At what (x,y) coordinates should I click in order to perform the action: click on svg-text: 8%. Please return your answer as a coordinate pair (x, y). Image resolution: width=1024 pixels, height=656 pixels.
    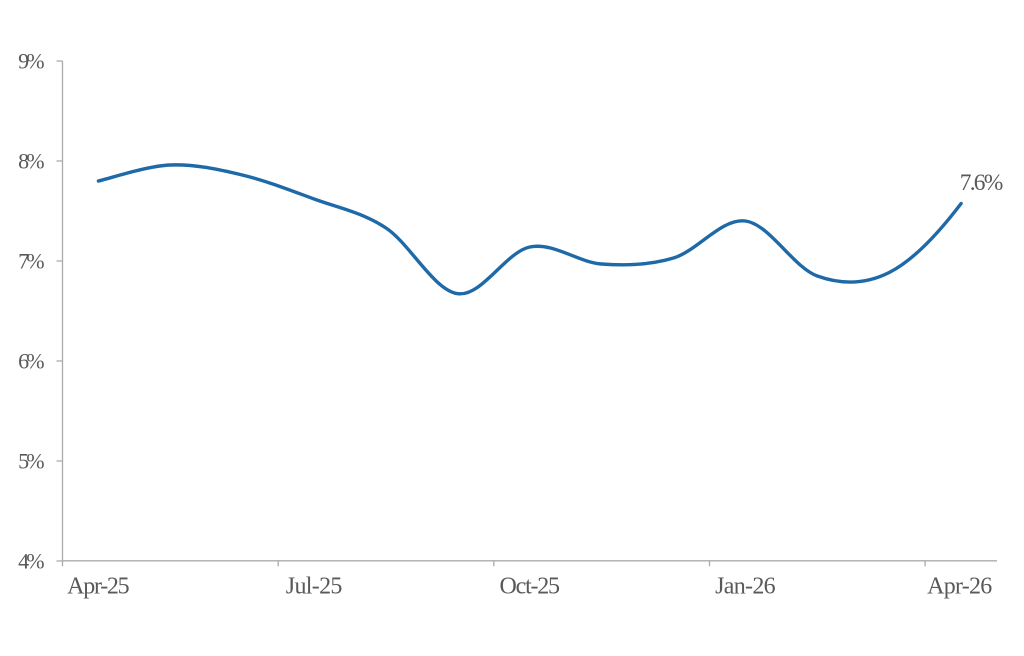
    Looking at the image, I should click on (31, 161).